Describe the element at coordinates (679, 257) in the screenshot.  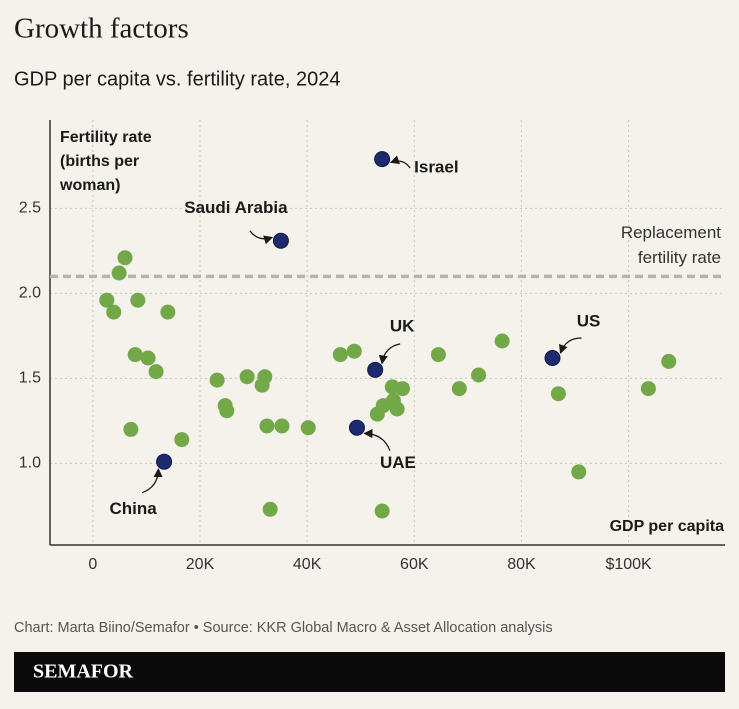
I see `reference-label: fertility rate` at that location.